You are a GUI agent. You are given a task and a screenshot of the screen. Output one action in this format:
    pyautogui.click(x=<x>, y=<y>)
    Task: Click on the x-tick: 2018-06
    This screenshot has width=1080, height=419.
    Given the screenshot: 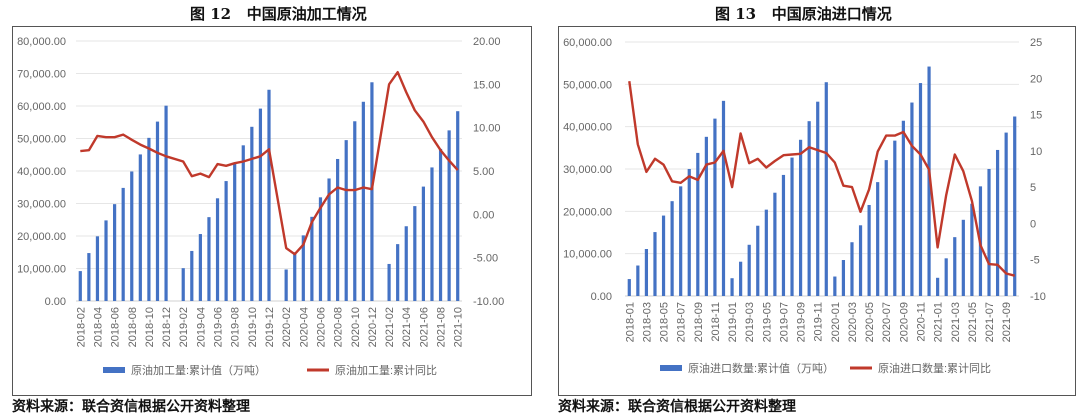 What is the action you would take?
    pyautogui.click(x=116, y=327)
    